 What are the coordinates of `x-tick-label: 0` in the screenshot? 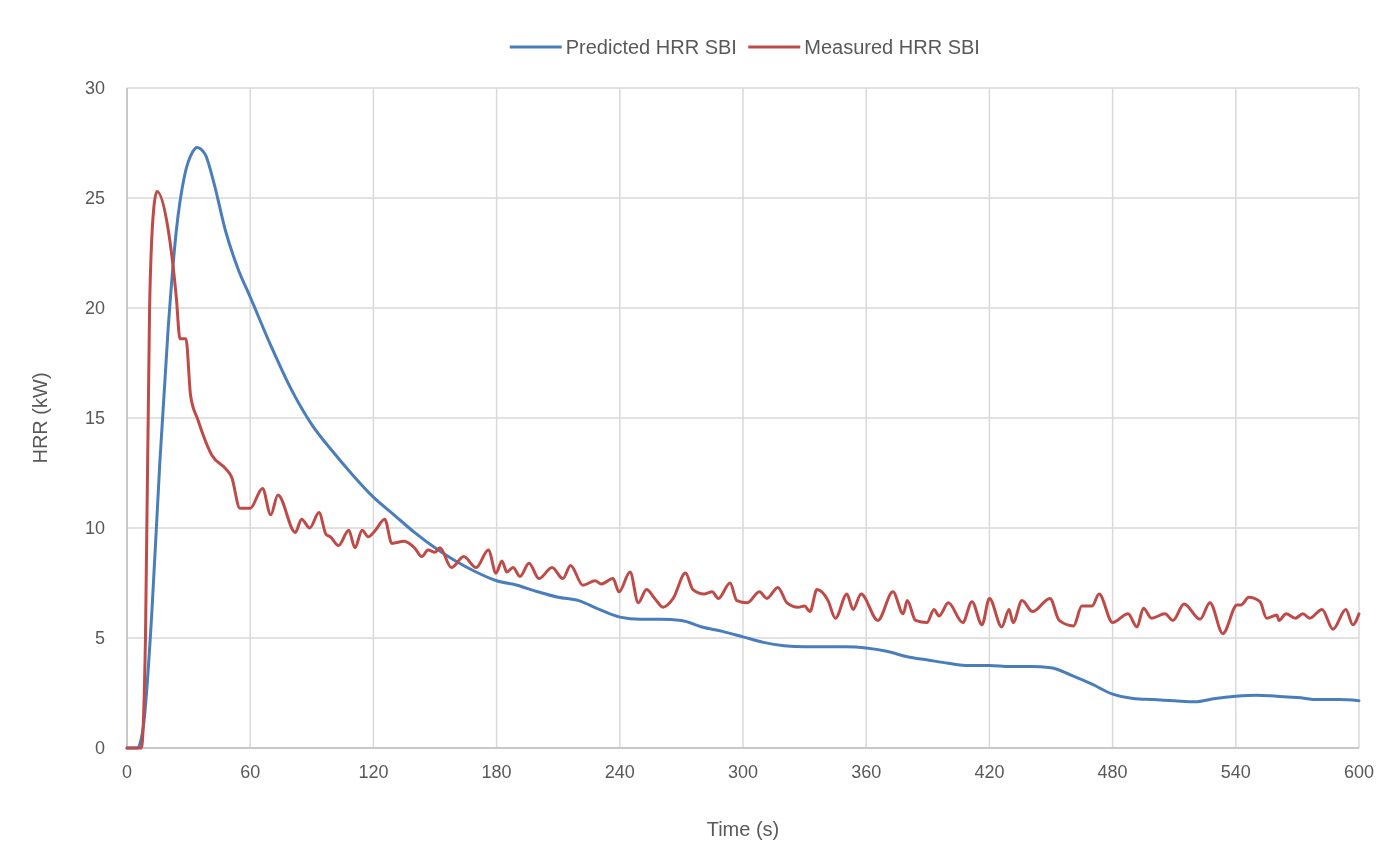 It's located at (127, 772).